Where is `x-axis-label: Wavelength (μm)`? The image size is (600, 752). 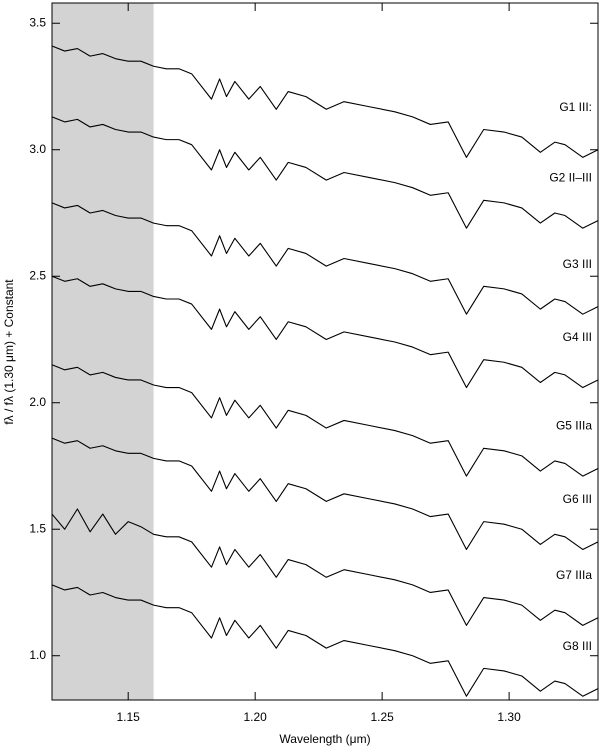
x-axis-label: Wavelength (μm) is located at coordinates (324, 739).